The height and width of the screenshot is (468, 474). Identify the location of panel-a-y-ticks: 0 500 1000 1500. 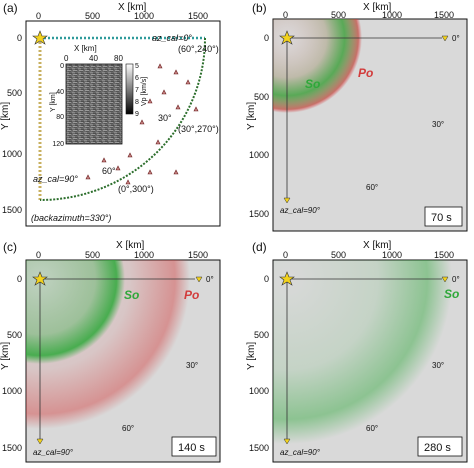
(12, 124).